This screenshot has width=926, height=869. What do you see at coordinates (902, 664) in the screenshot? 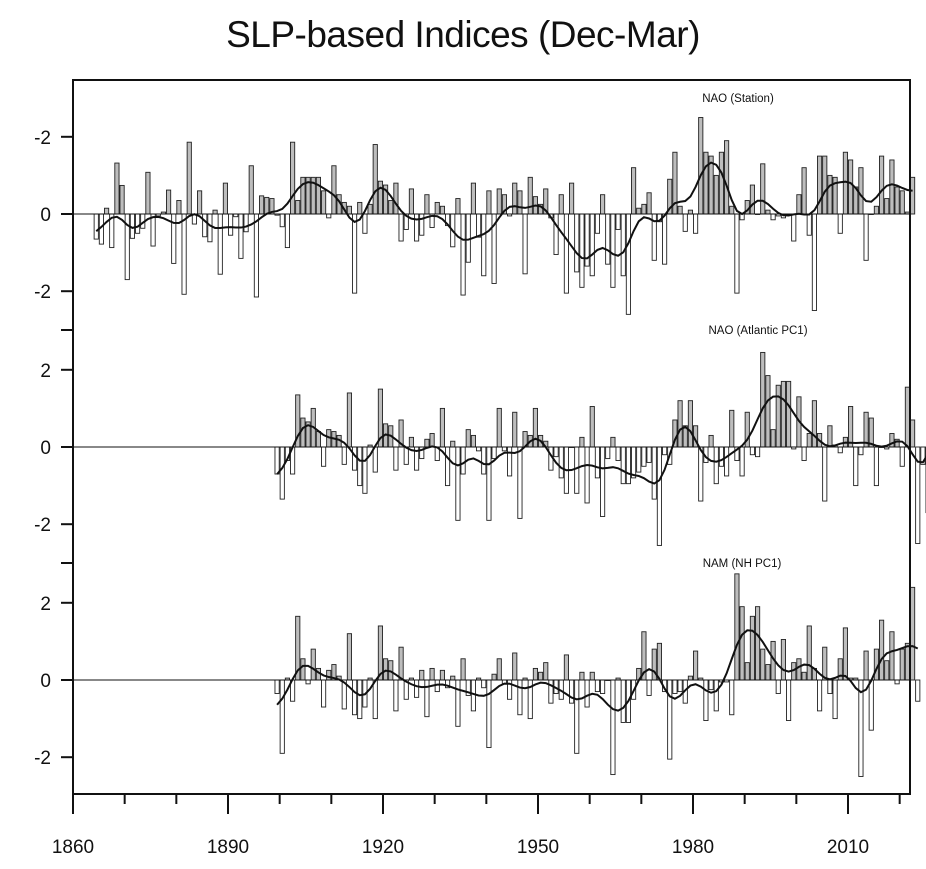
I see `bar-3-2020` at bounding box center [902, 664].